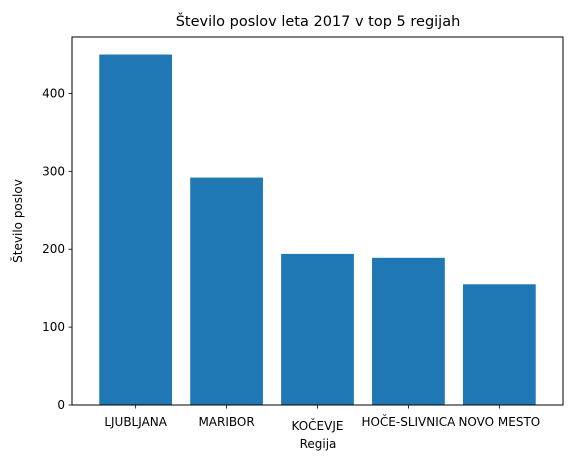  I want to click on bar-hoče-slivnica, so click(408, 331).